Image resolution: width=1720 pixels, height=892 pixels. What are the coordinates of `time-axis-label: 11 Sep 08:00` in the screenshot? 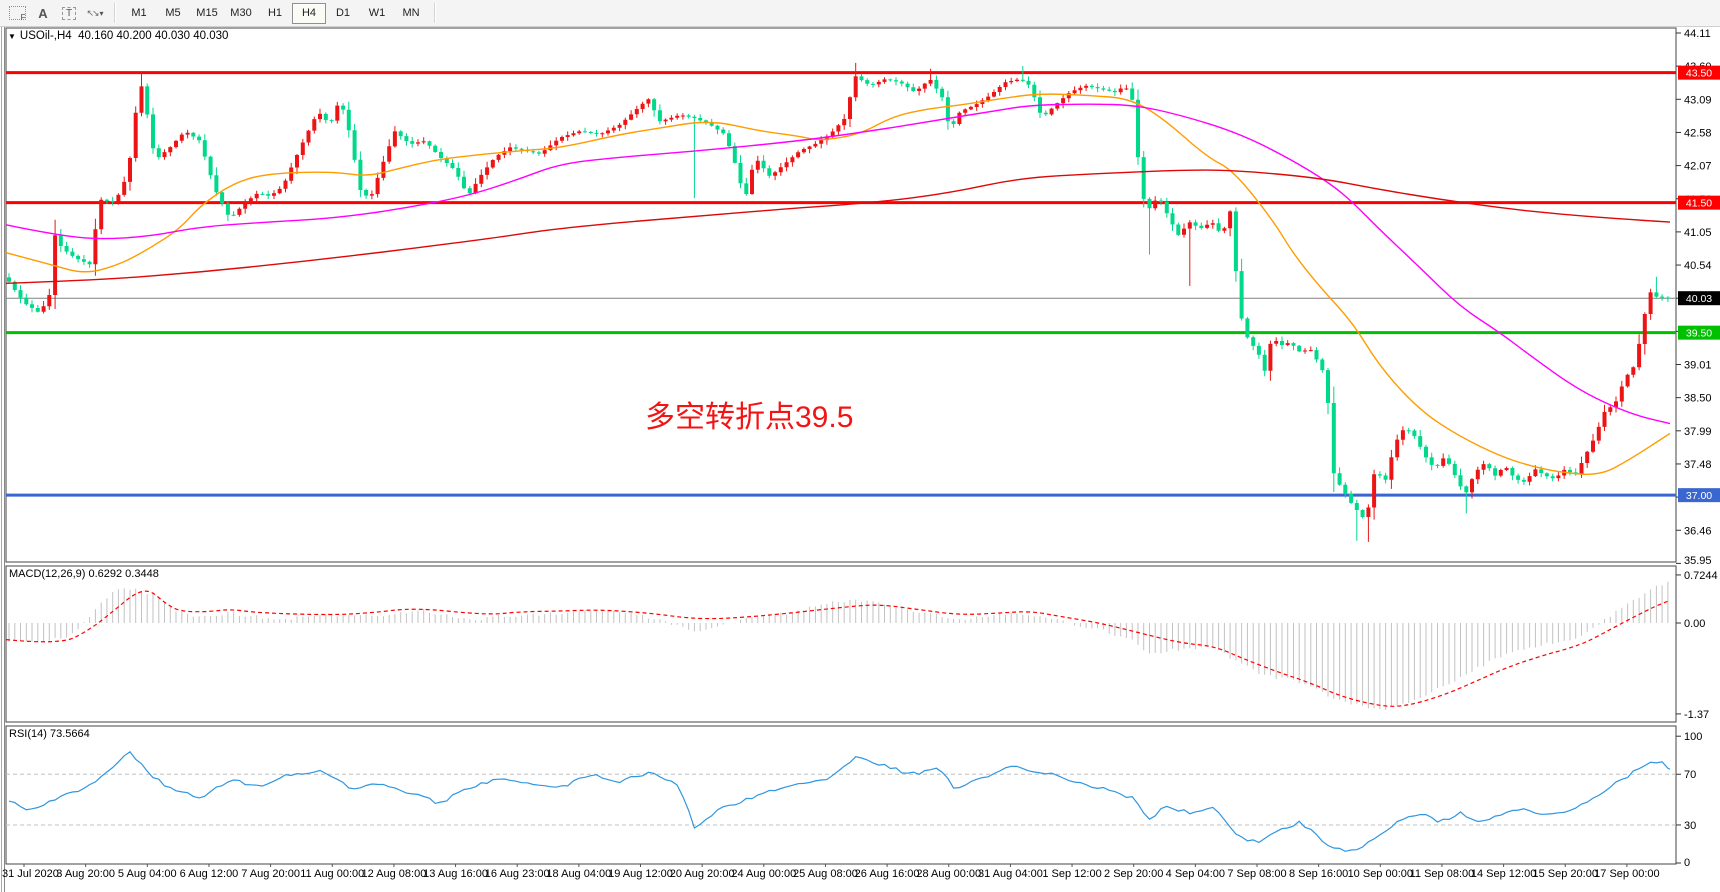 It's located at (1442, 874).